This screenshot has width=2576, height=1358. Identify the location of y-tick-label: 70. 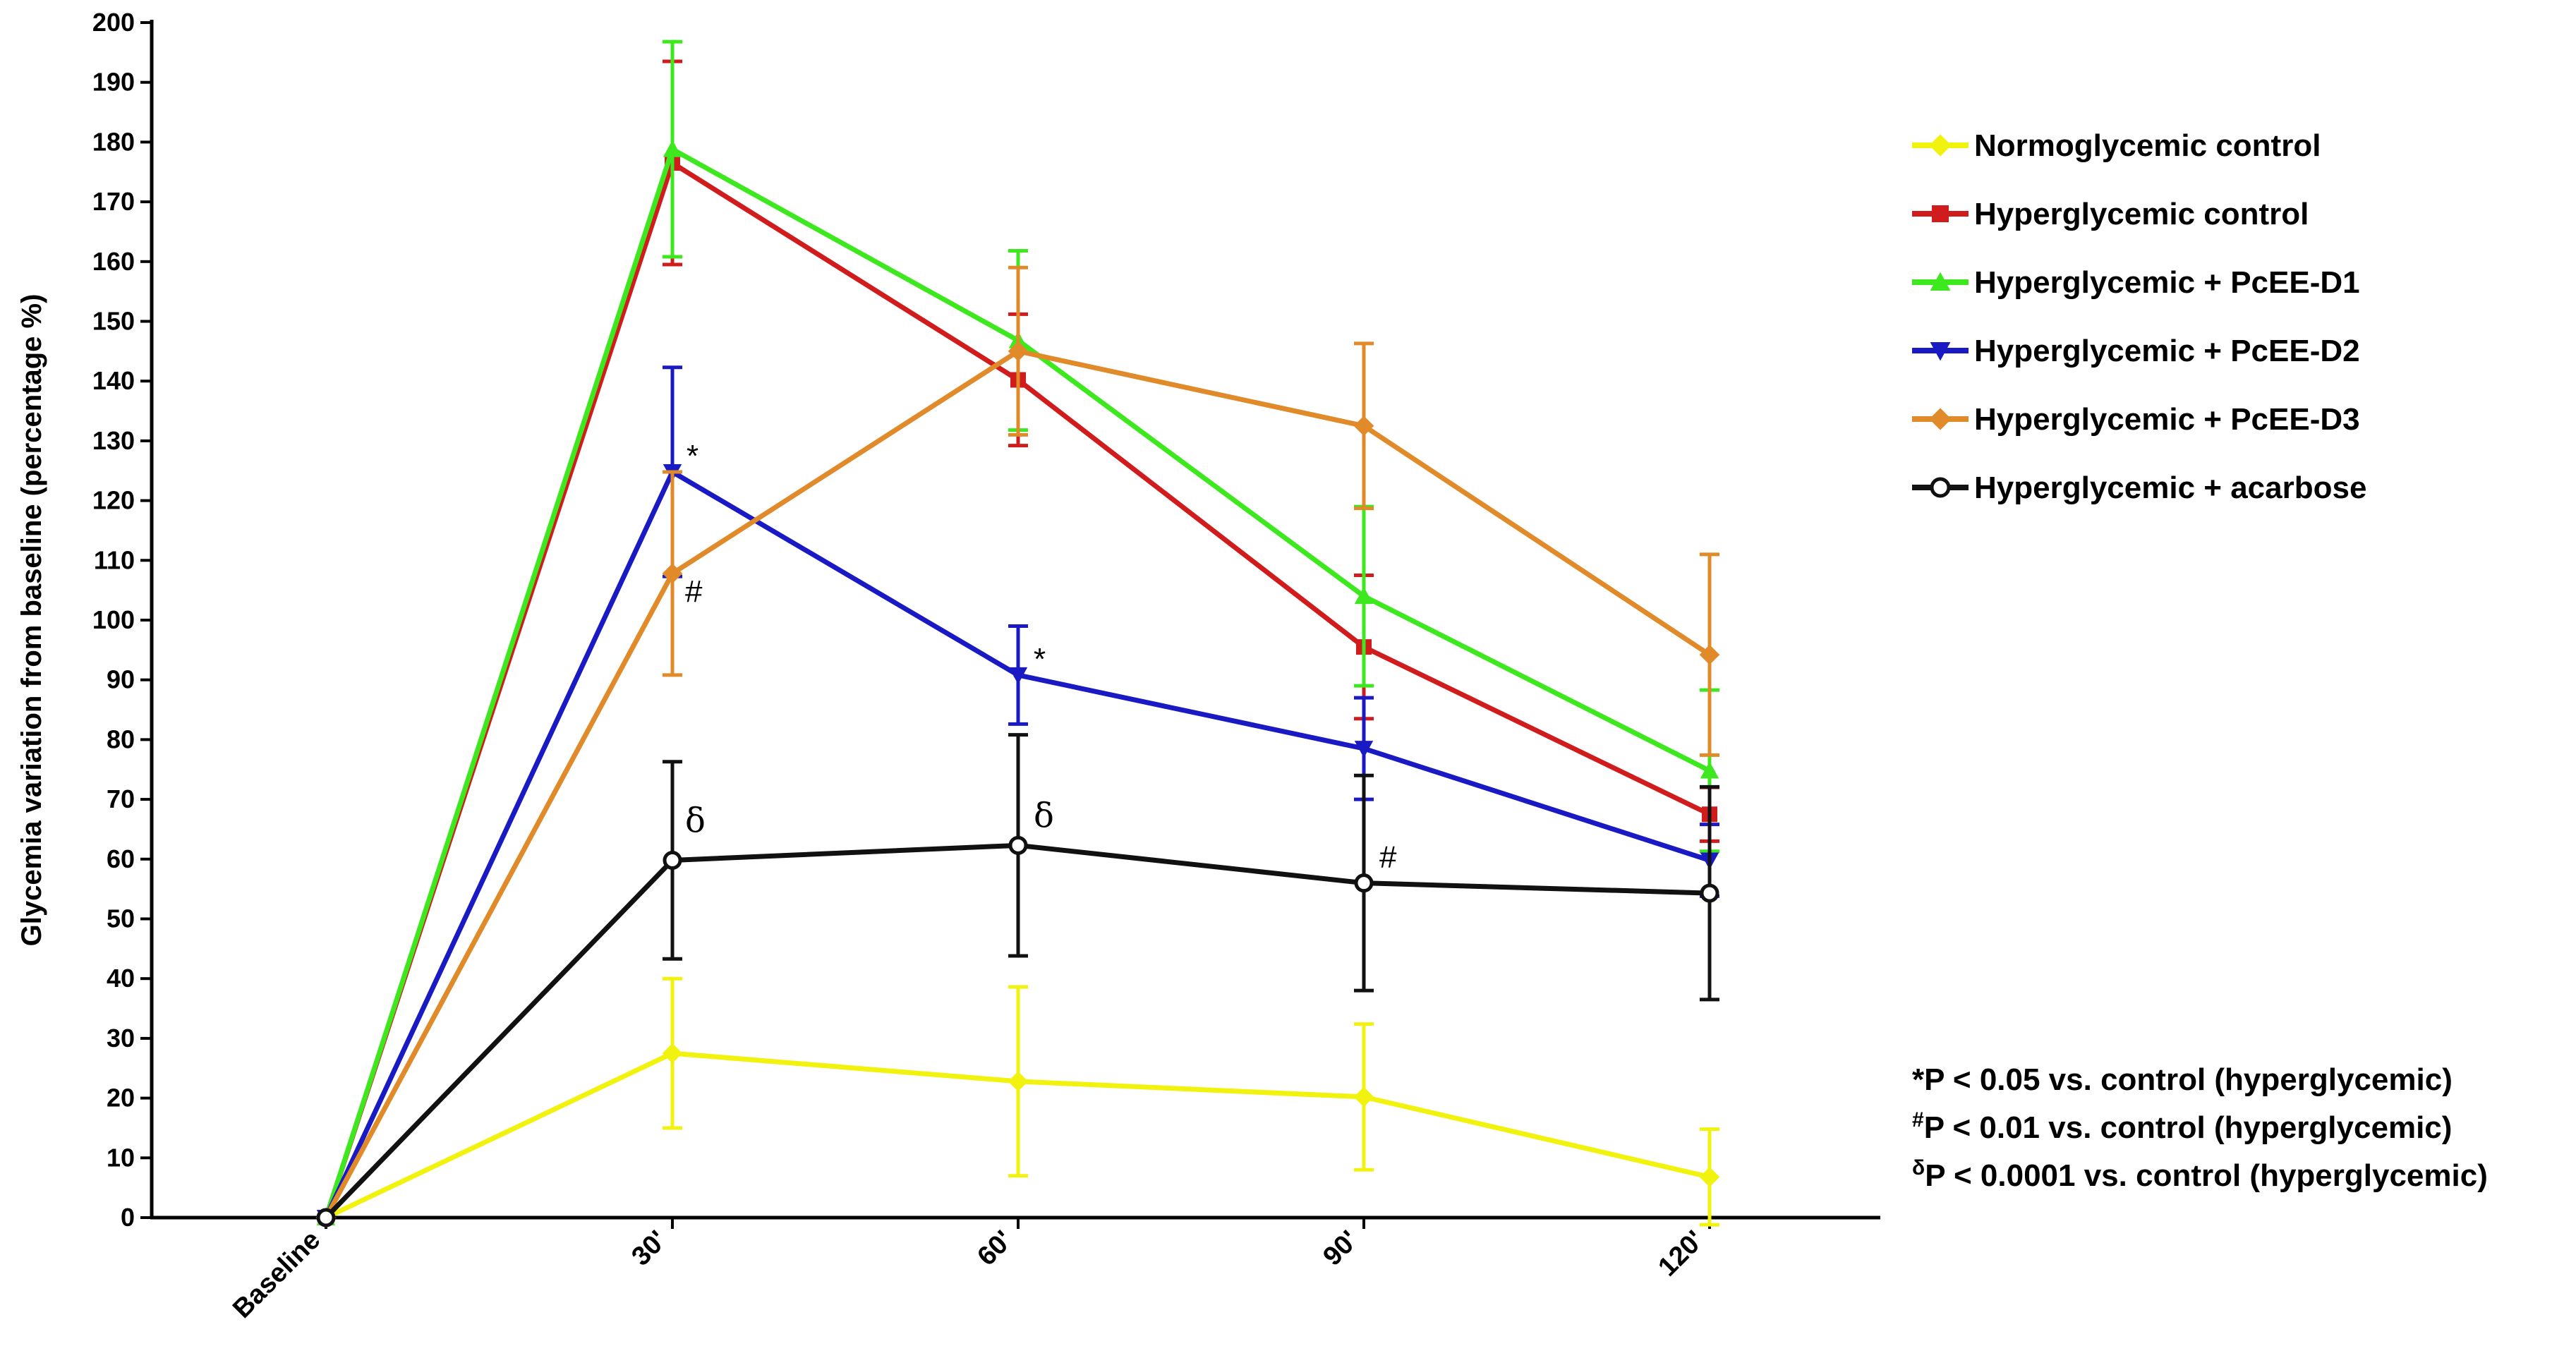
(121, 798).